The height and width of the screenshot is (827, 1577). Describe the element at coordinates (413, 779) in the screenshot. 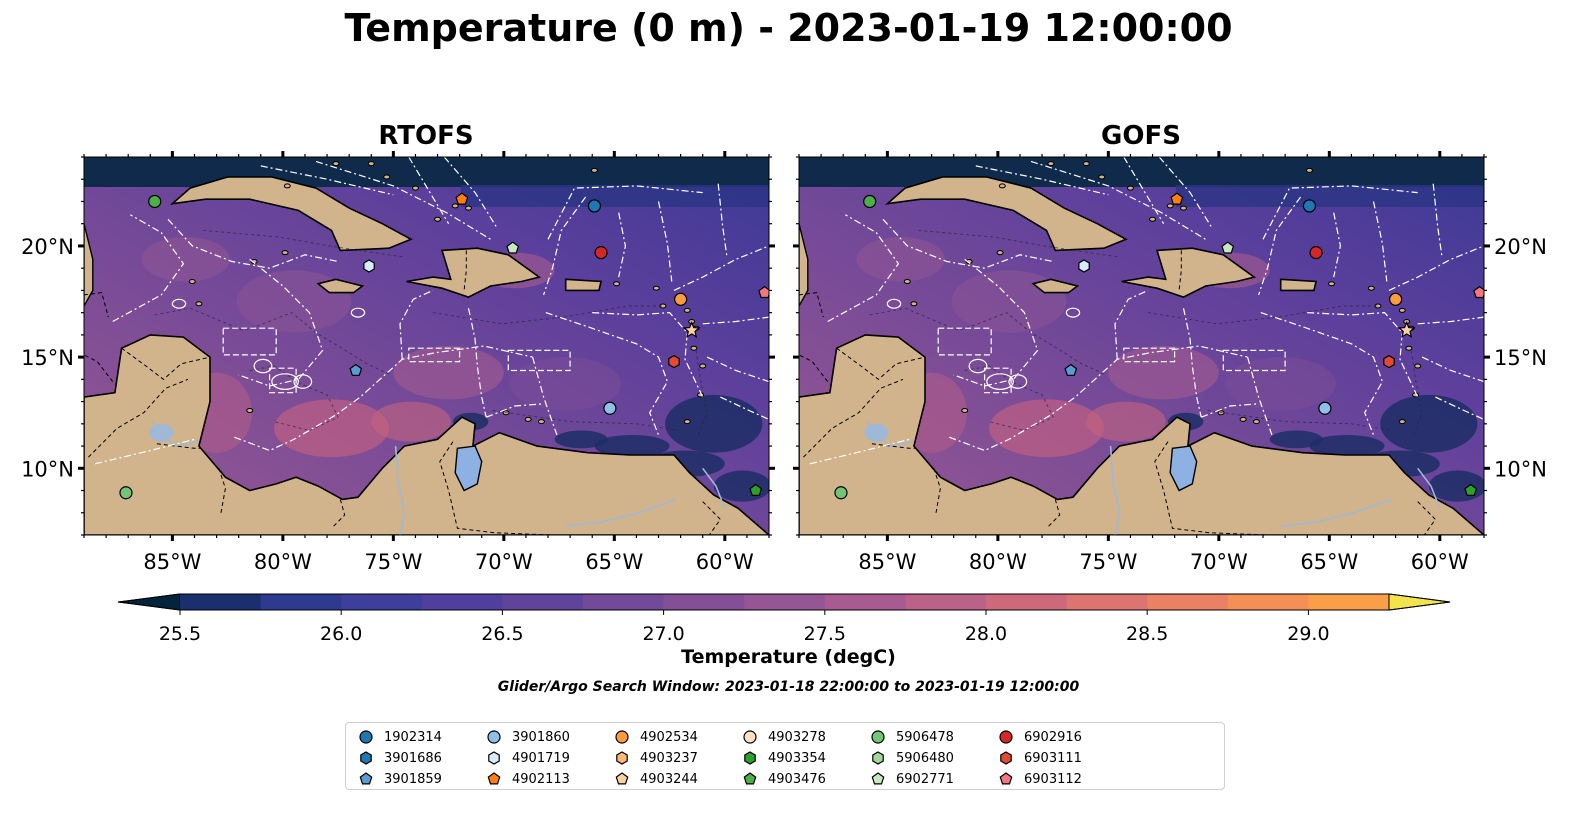

I see `legend-label: 3901859` at that location.